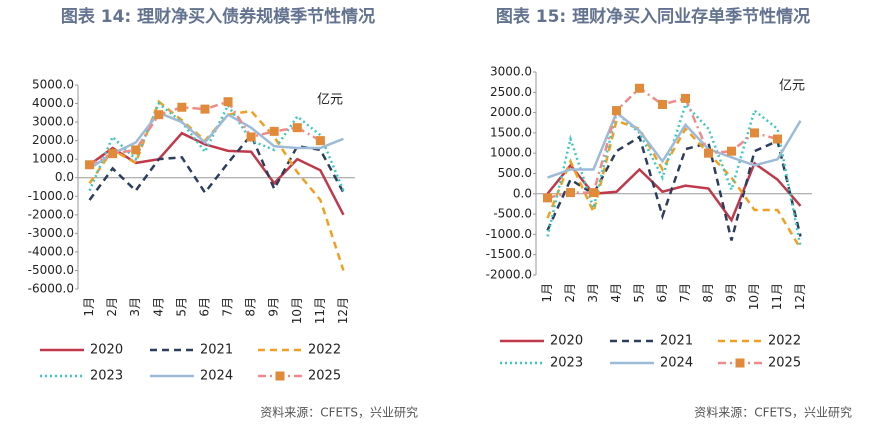  Describe the element at coordinates (511, 132) in the screenshot. I see `y-tick-label: 1500.0` at that location.